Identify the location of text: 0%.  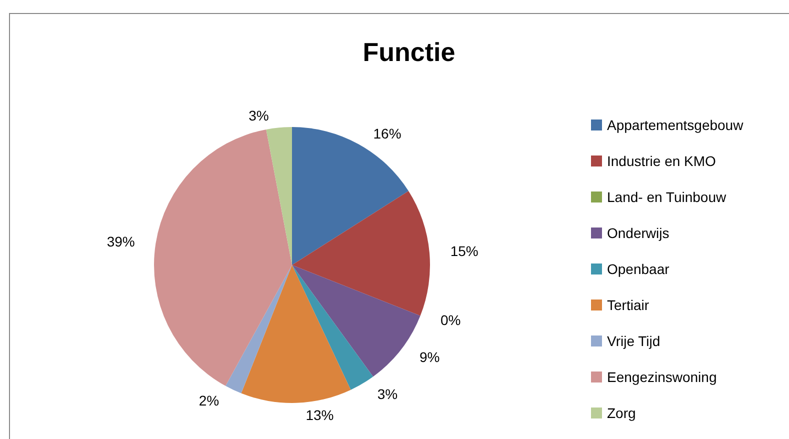
(450, 320).